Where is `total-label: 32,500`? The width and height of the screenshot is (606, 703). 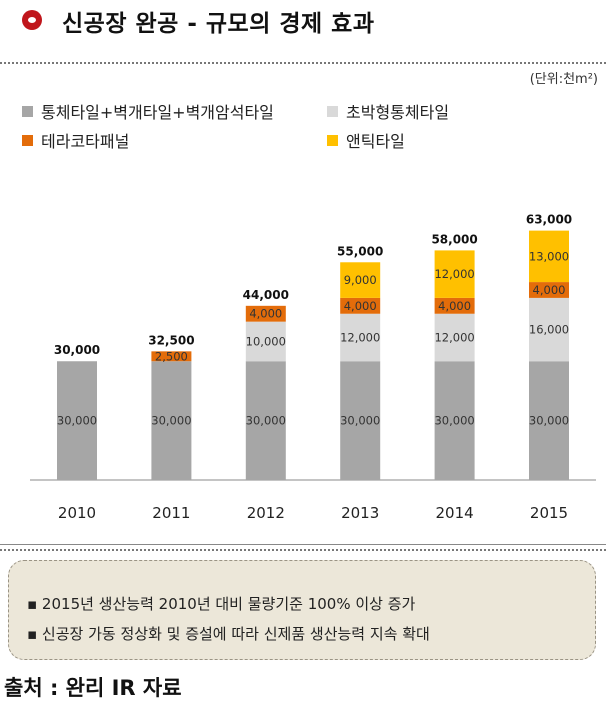 total-label: 32,500 is located at coordinates (171, 340).